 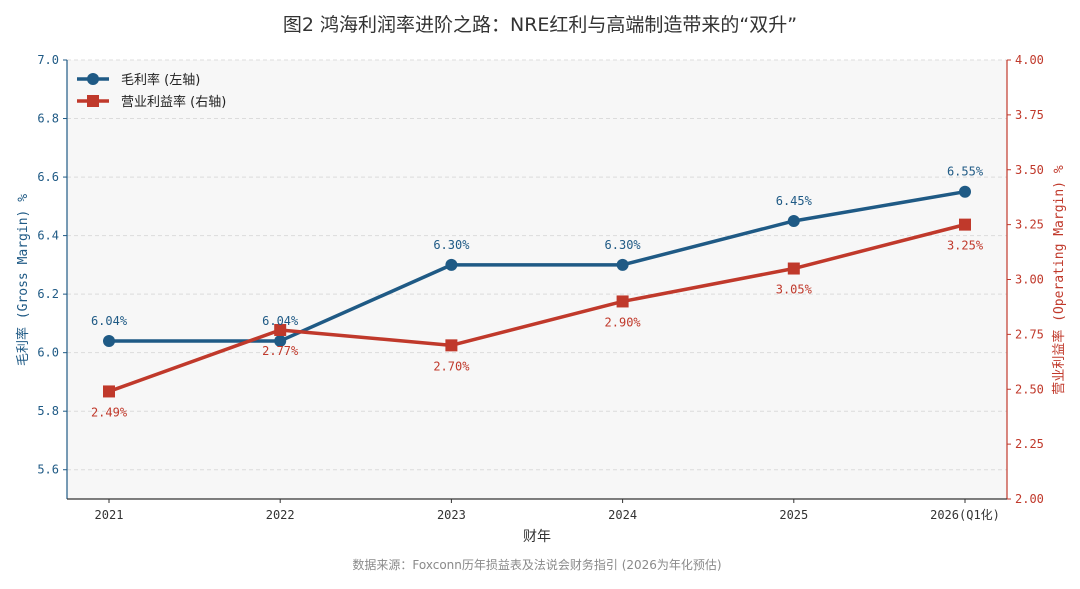 I want to click on left-tick-label: 6.2, so click(x=48, y=294).